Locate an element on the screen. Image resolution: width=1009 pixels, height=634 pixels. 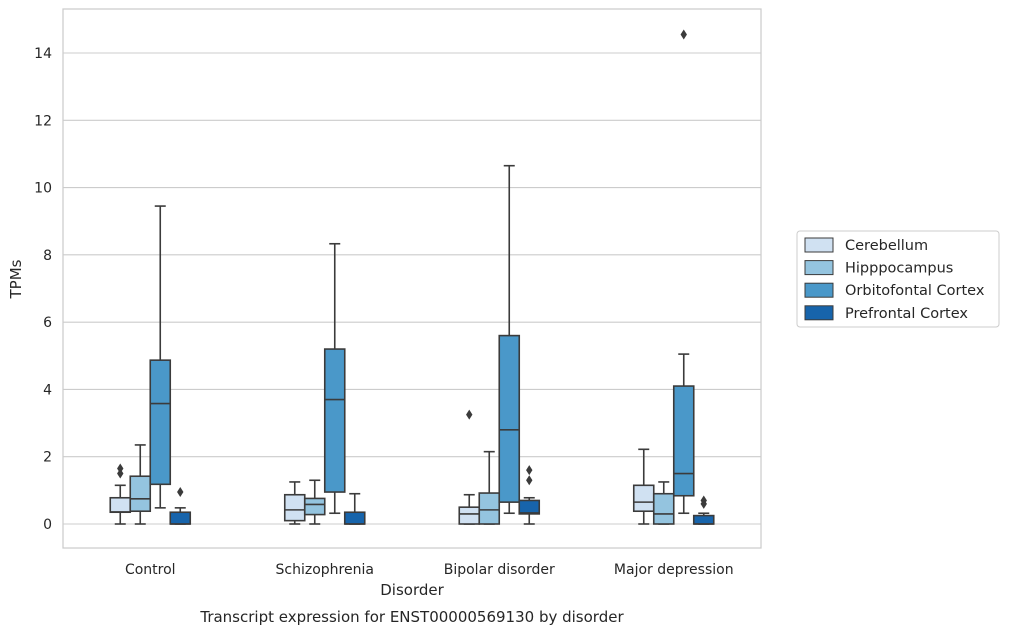
x-tick-label: Schizophrenia is located at coordinates (325, 570).